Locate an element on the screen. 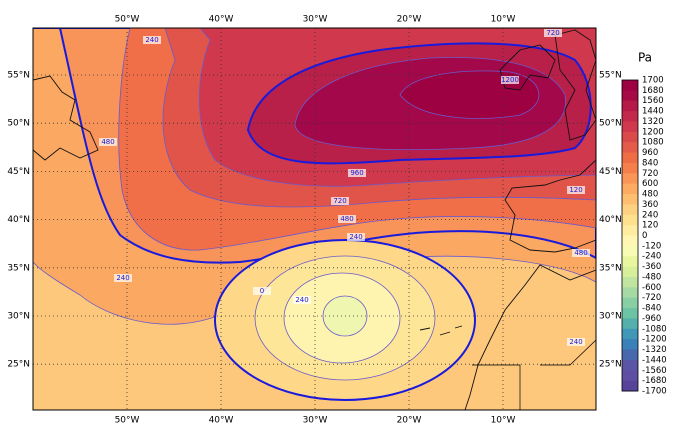  colorbar-label: -240 is located at coordinates (651, 257).